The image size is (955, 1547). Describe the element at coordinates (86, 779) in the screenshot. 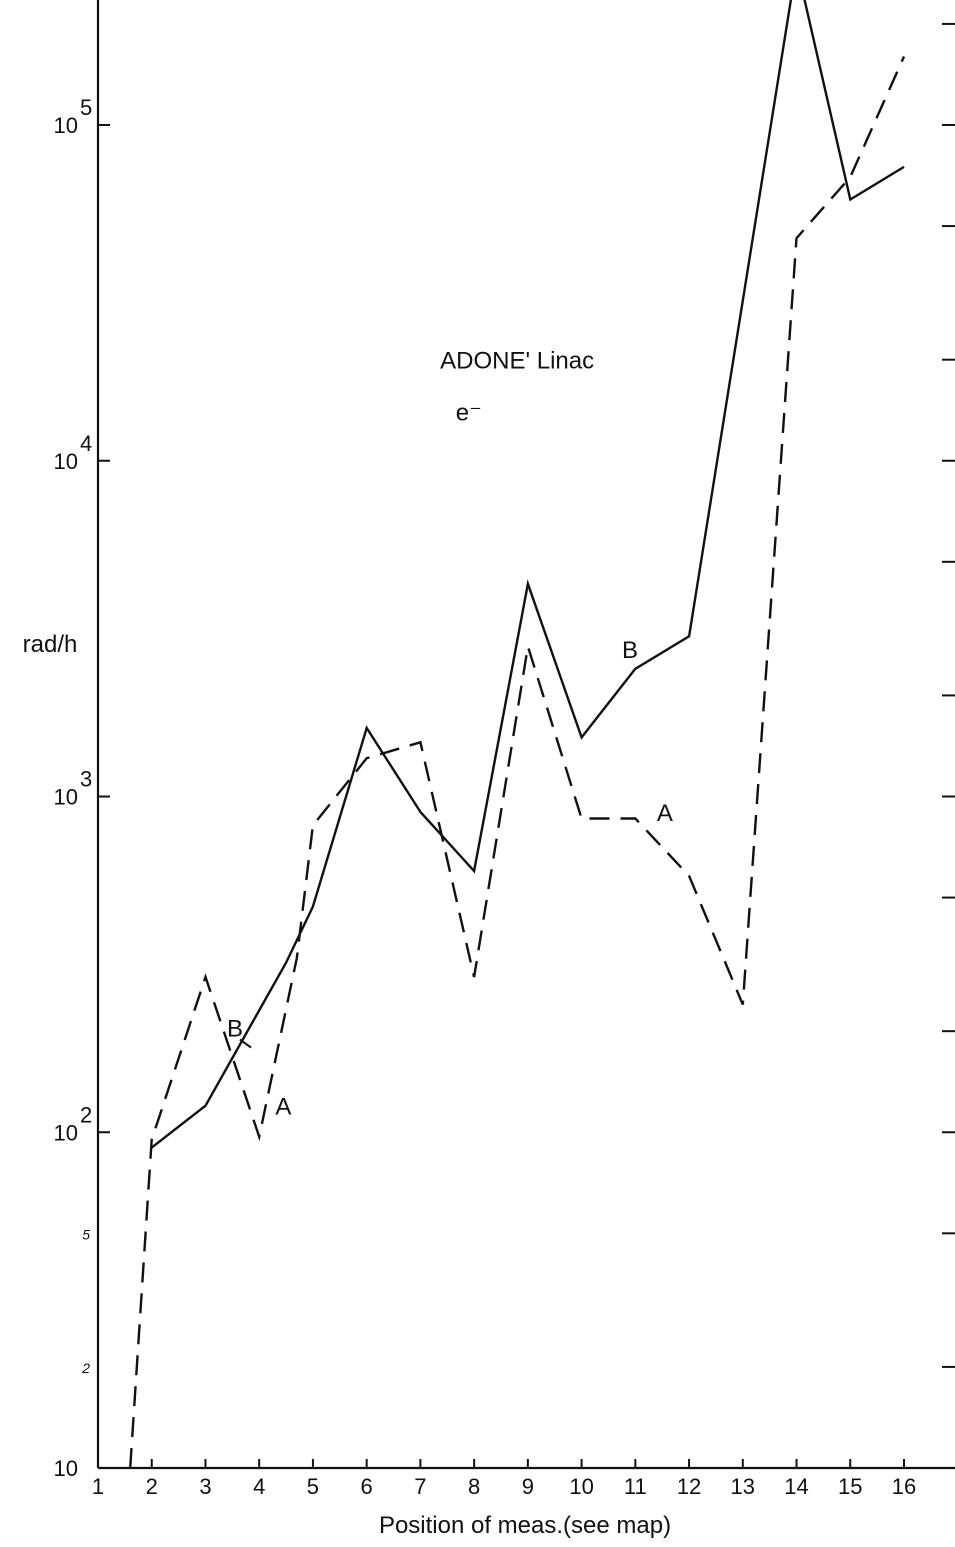

I see `y-tick-sup-1000: 3` at that location.